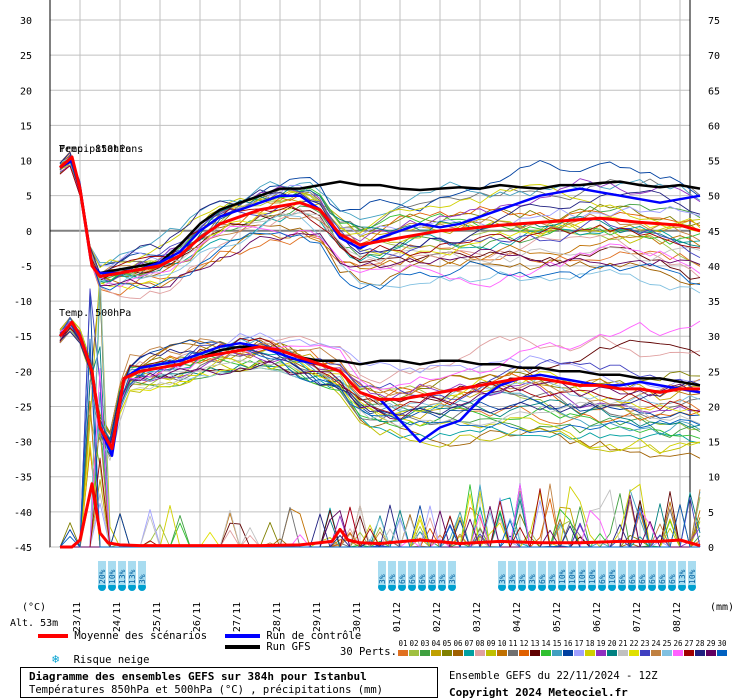 The width and height of the screenshot is (740, 700). Describe the element at coordinates (477, 617) in the screenshot. I see `x-tick-label: 03/12` at that location.